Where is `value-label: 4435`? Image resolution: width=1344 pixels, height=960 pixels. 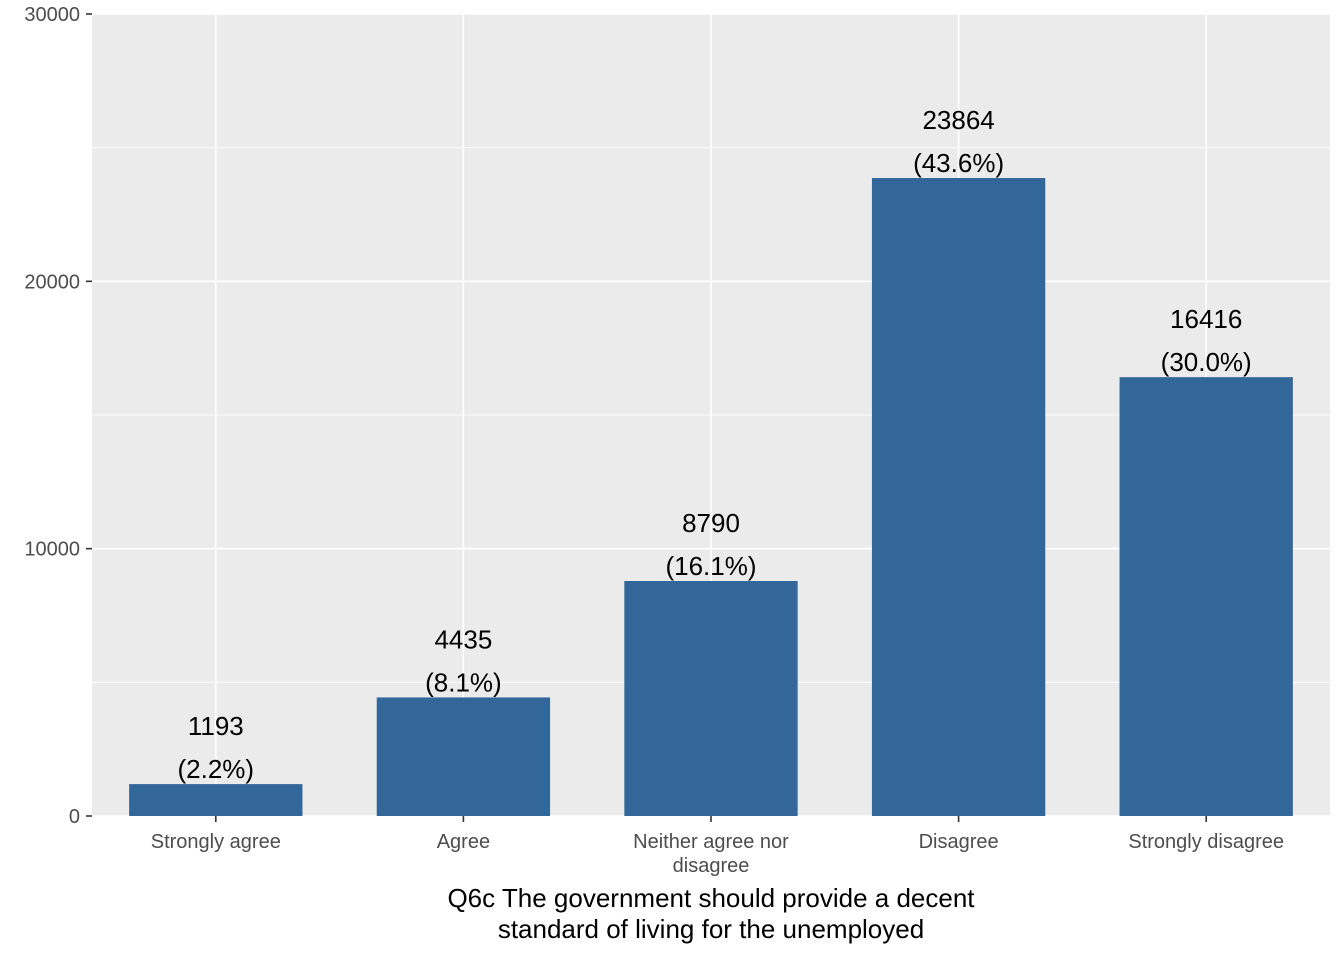 value-label: 4435 is located at coordinates (463, 639).